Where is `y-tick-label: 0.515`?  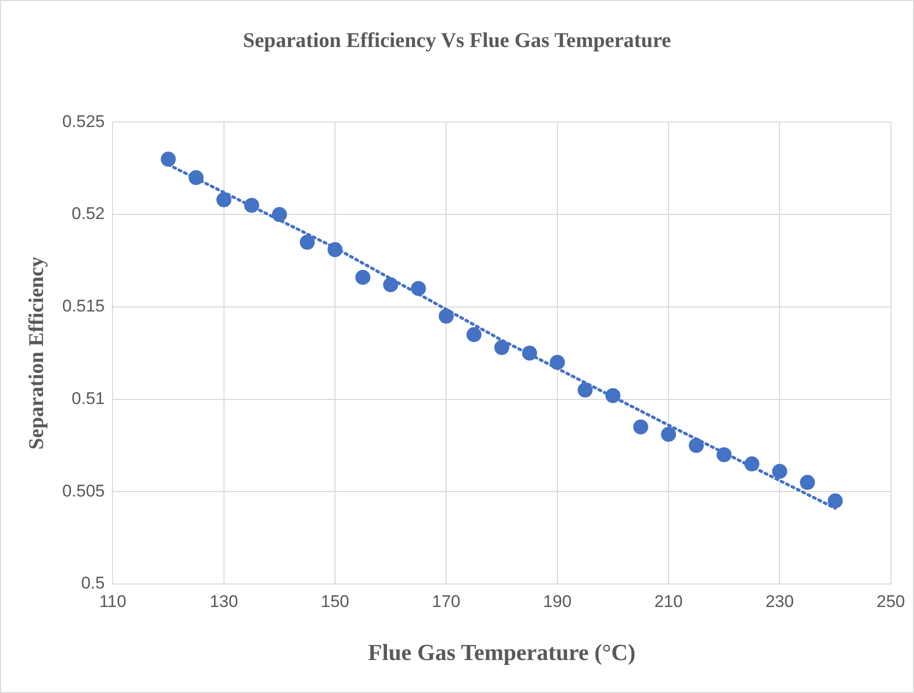 y-tick-label: 0.515 is located at coordinates (83, 306).